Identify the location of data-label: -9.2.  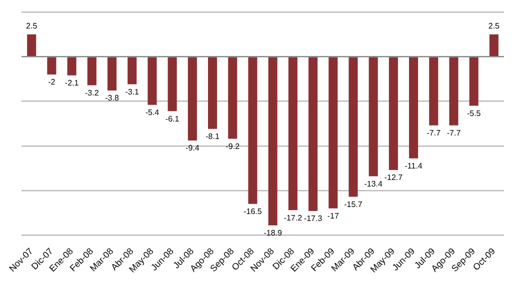
(233, 146).